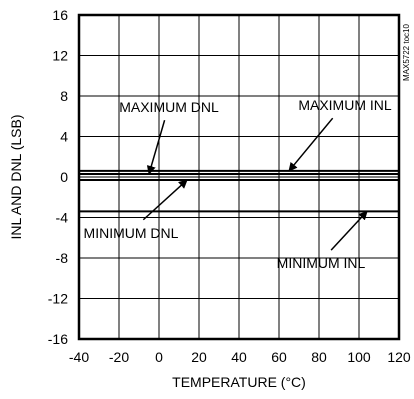 The image size is (414, 399). What do you see at coordinates (279, 357) in the screenshot?
I see `x-tick-label-5: 60` at bounding box center [279, 357].